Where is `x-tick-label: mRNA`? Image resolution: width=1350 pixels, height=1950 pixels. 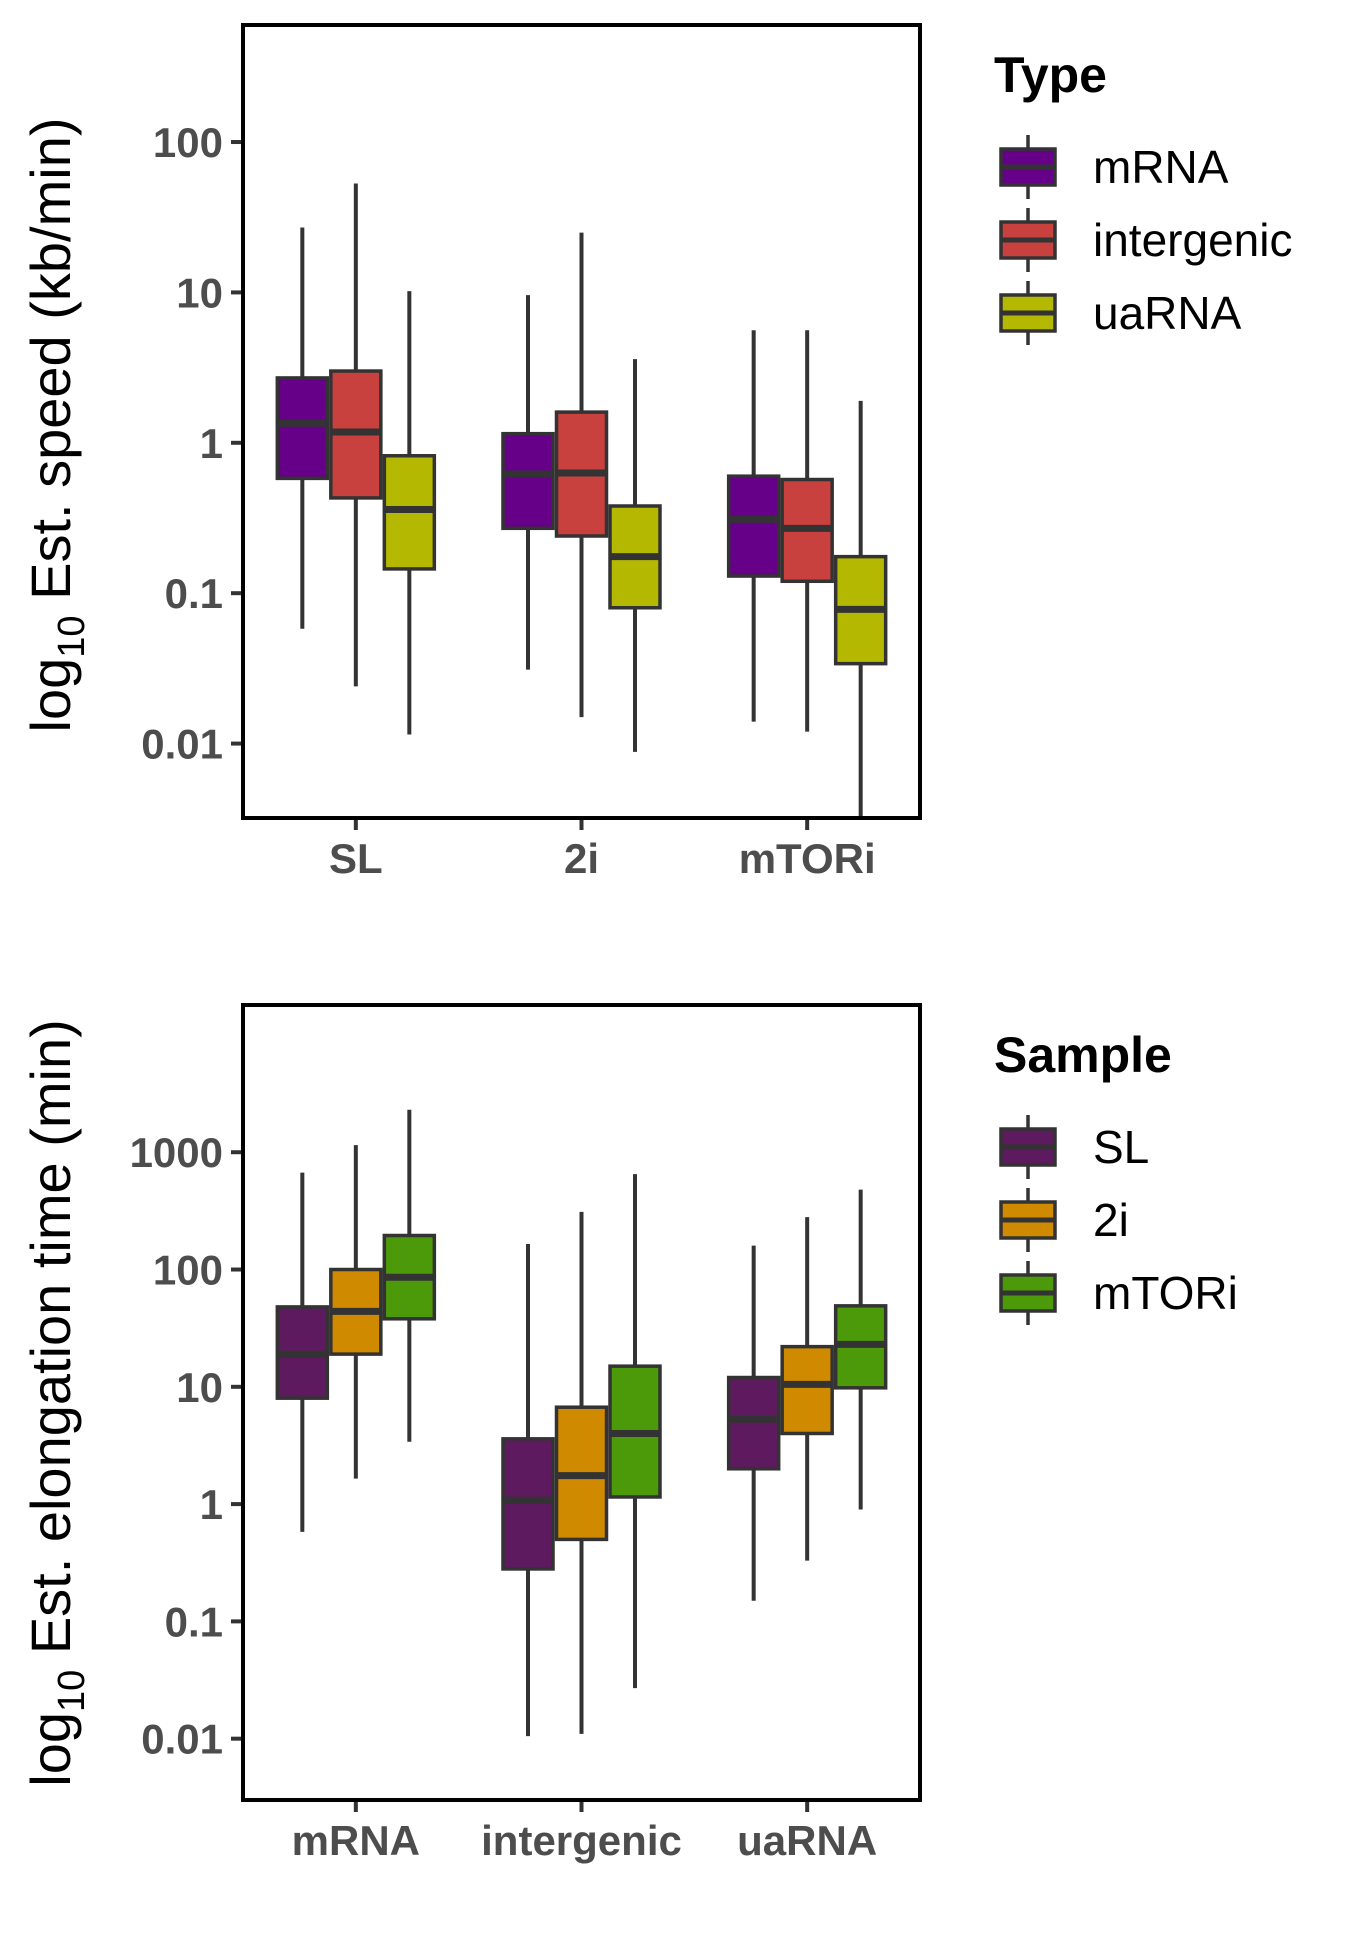
x-tick-label: mRNA is located at coordinates (356, 1840).